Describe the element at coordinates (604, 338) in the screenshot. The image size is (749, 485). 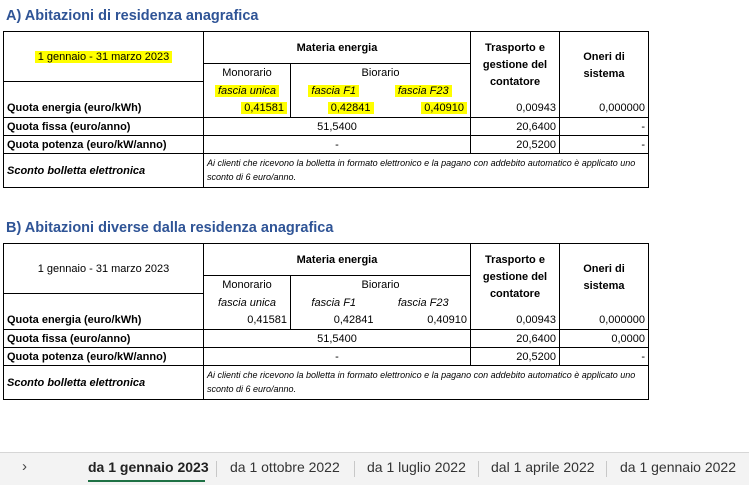
I see `value-cell: 0,0000` at that location.